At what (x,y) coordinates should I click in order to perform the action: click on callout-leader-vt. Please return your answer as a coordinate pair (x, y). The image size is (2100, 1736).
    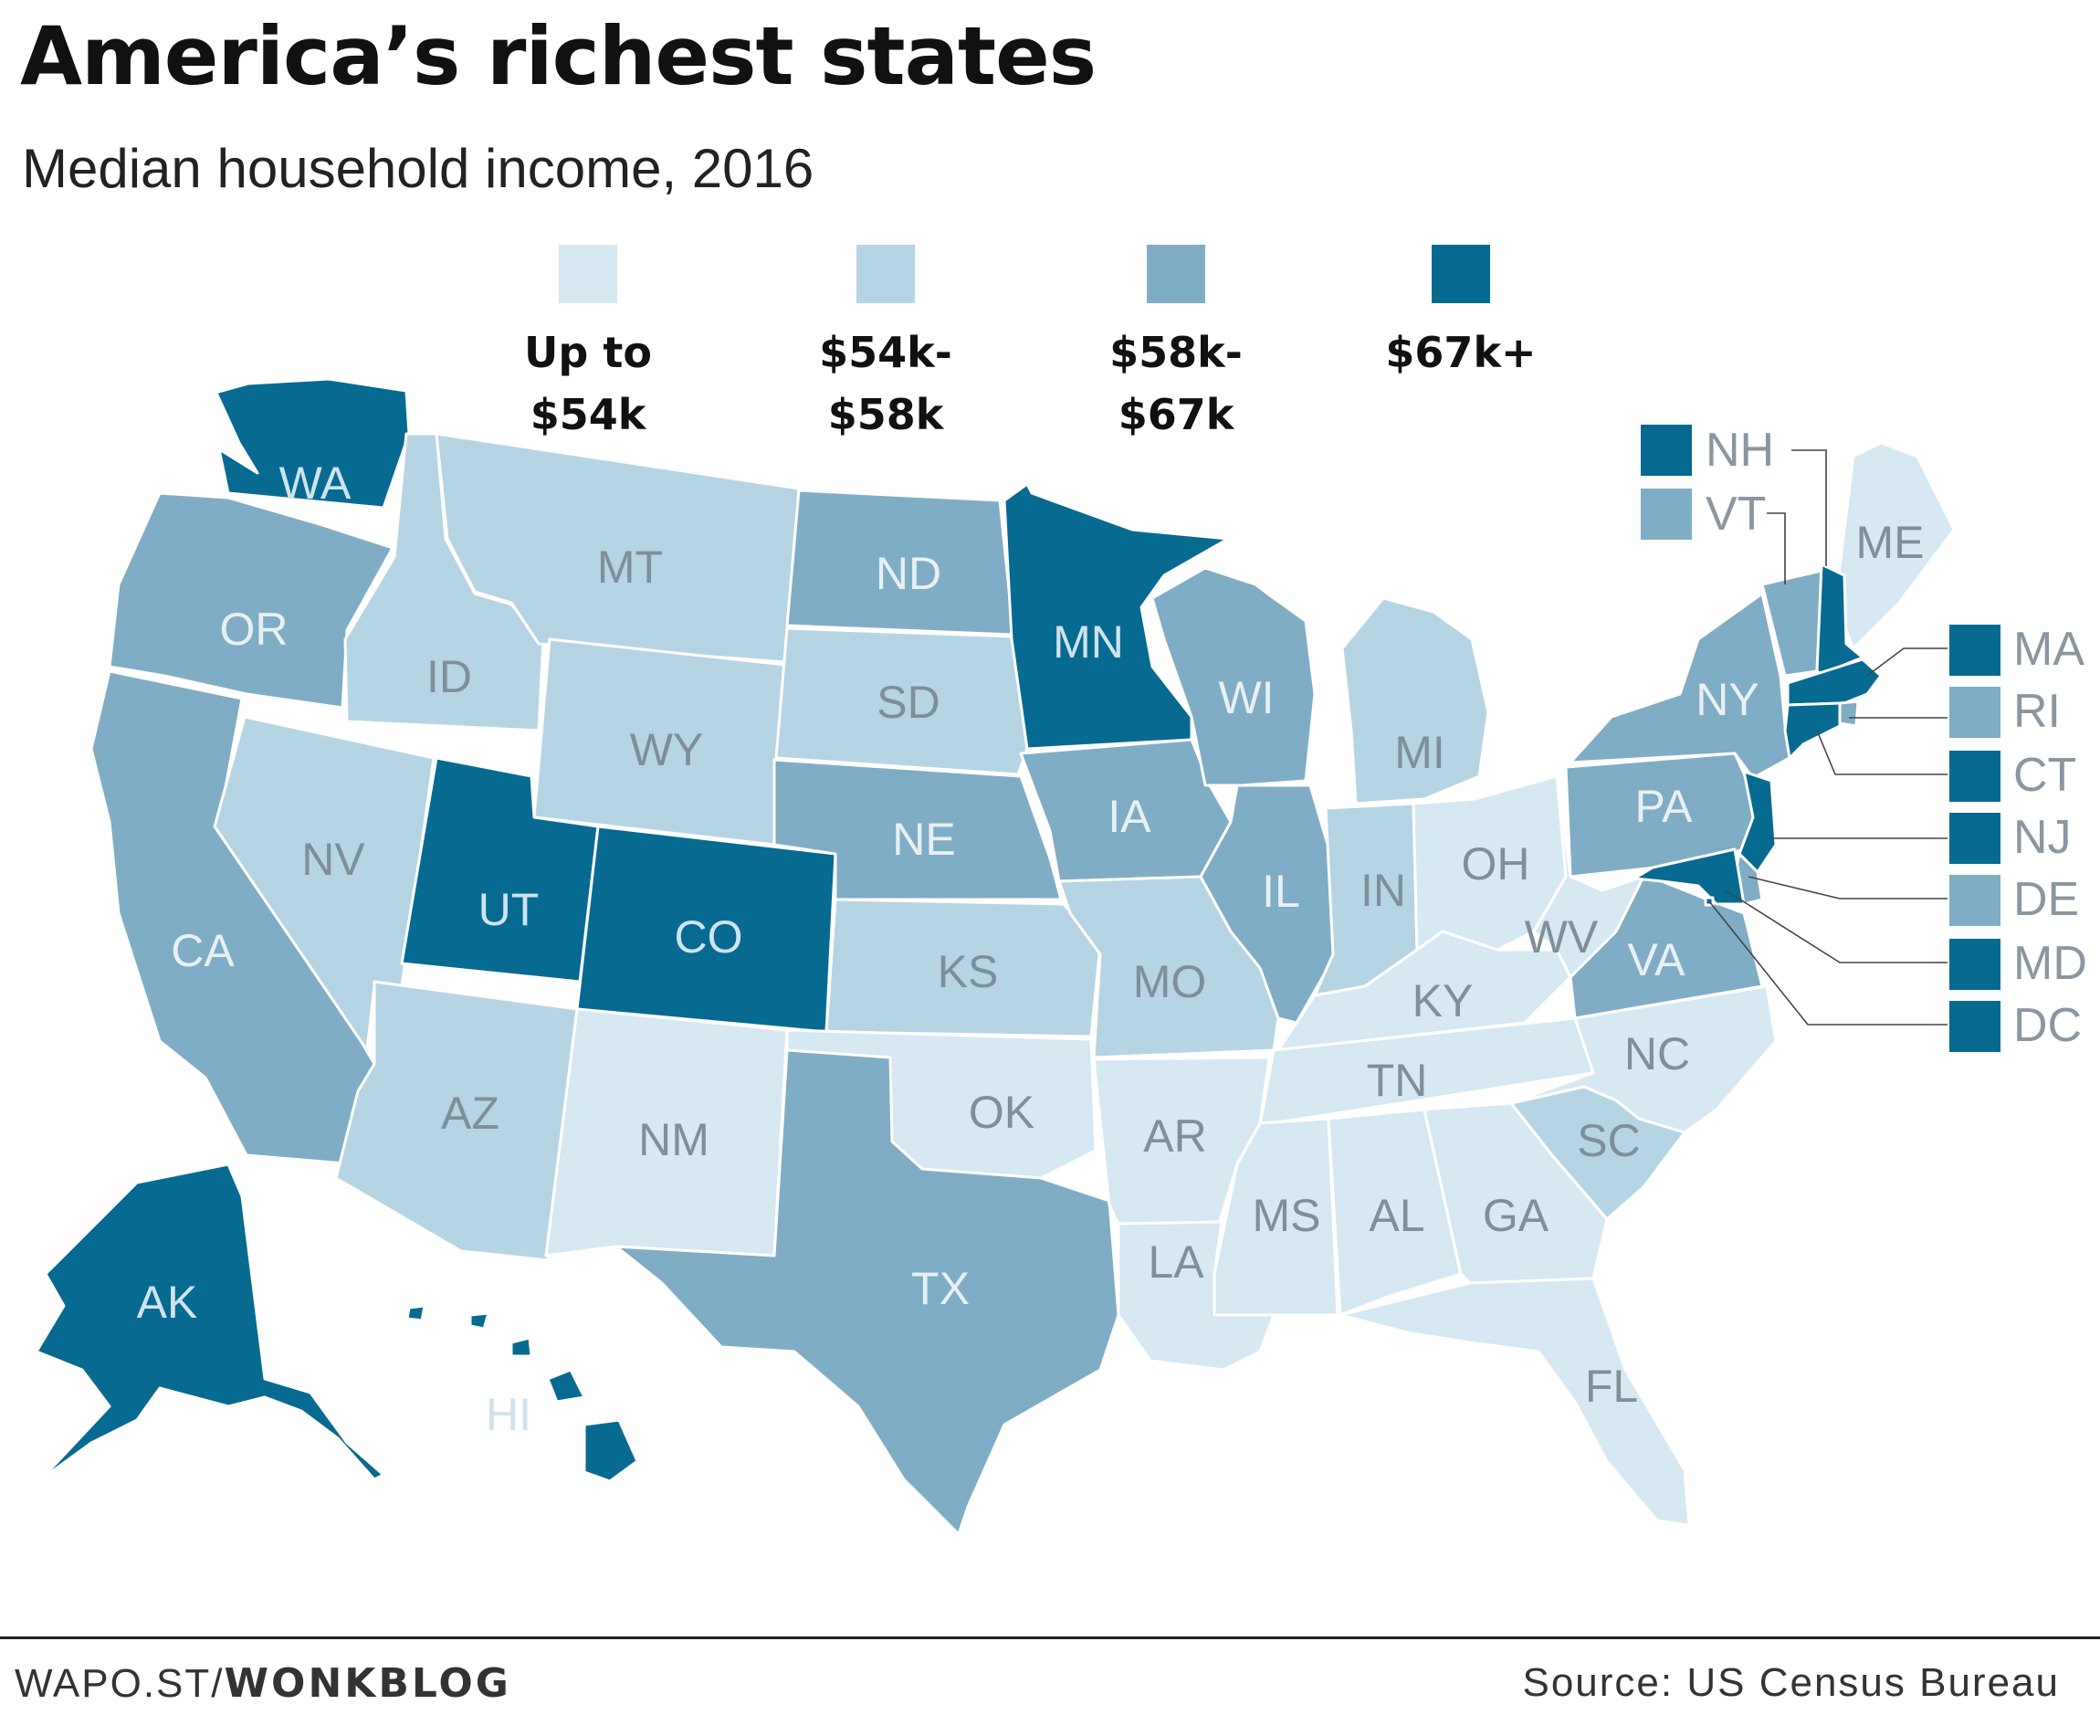
    Looking at the image, I should click on (1776, 548).